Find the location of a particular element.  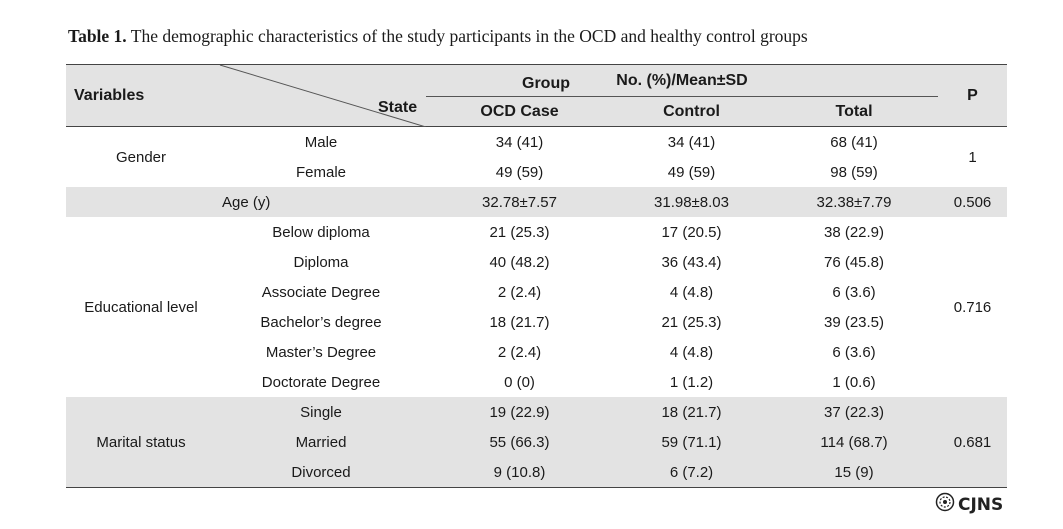

header-p: P is located at coordinates (973, 95).